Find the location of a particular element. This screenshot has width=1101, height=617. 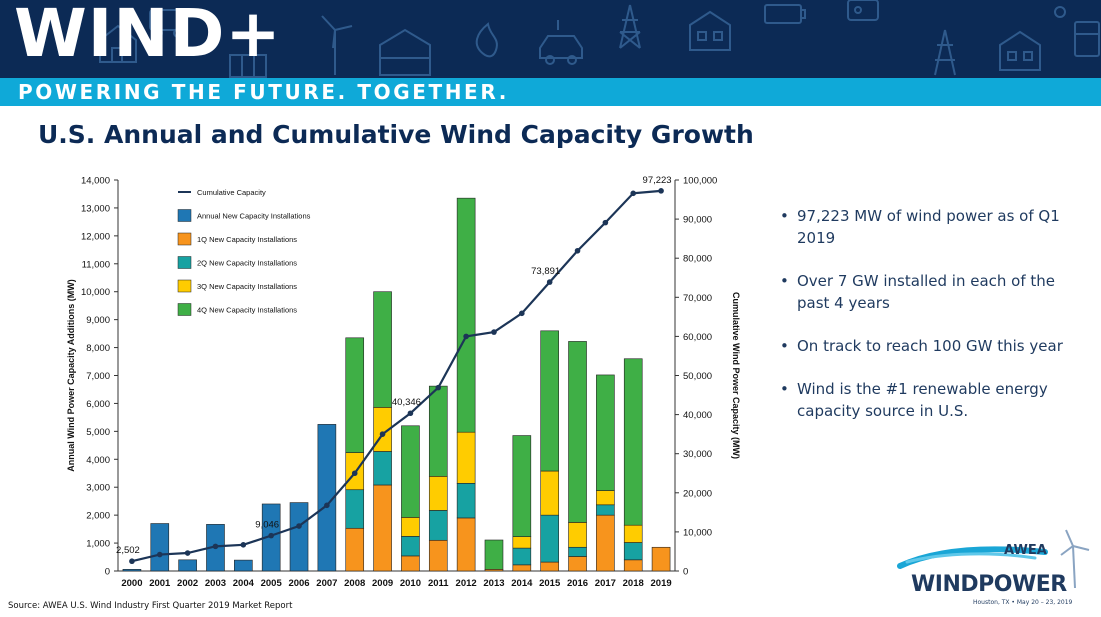

legend-label: 1Q New Capacity Installations is located at coordinates (247, 239).